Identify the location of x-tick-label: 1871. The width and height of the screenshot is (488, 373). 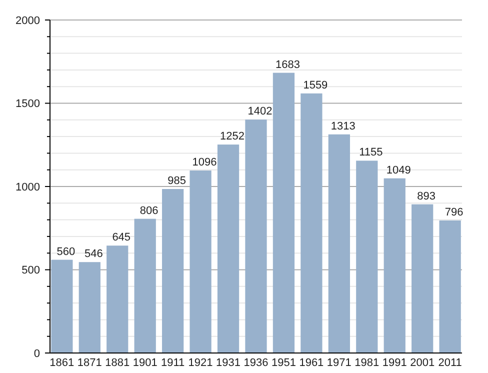
(89, 363).